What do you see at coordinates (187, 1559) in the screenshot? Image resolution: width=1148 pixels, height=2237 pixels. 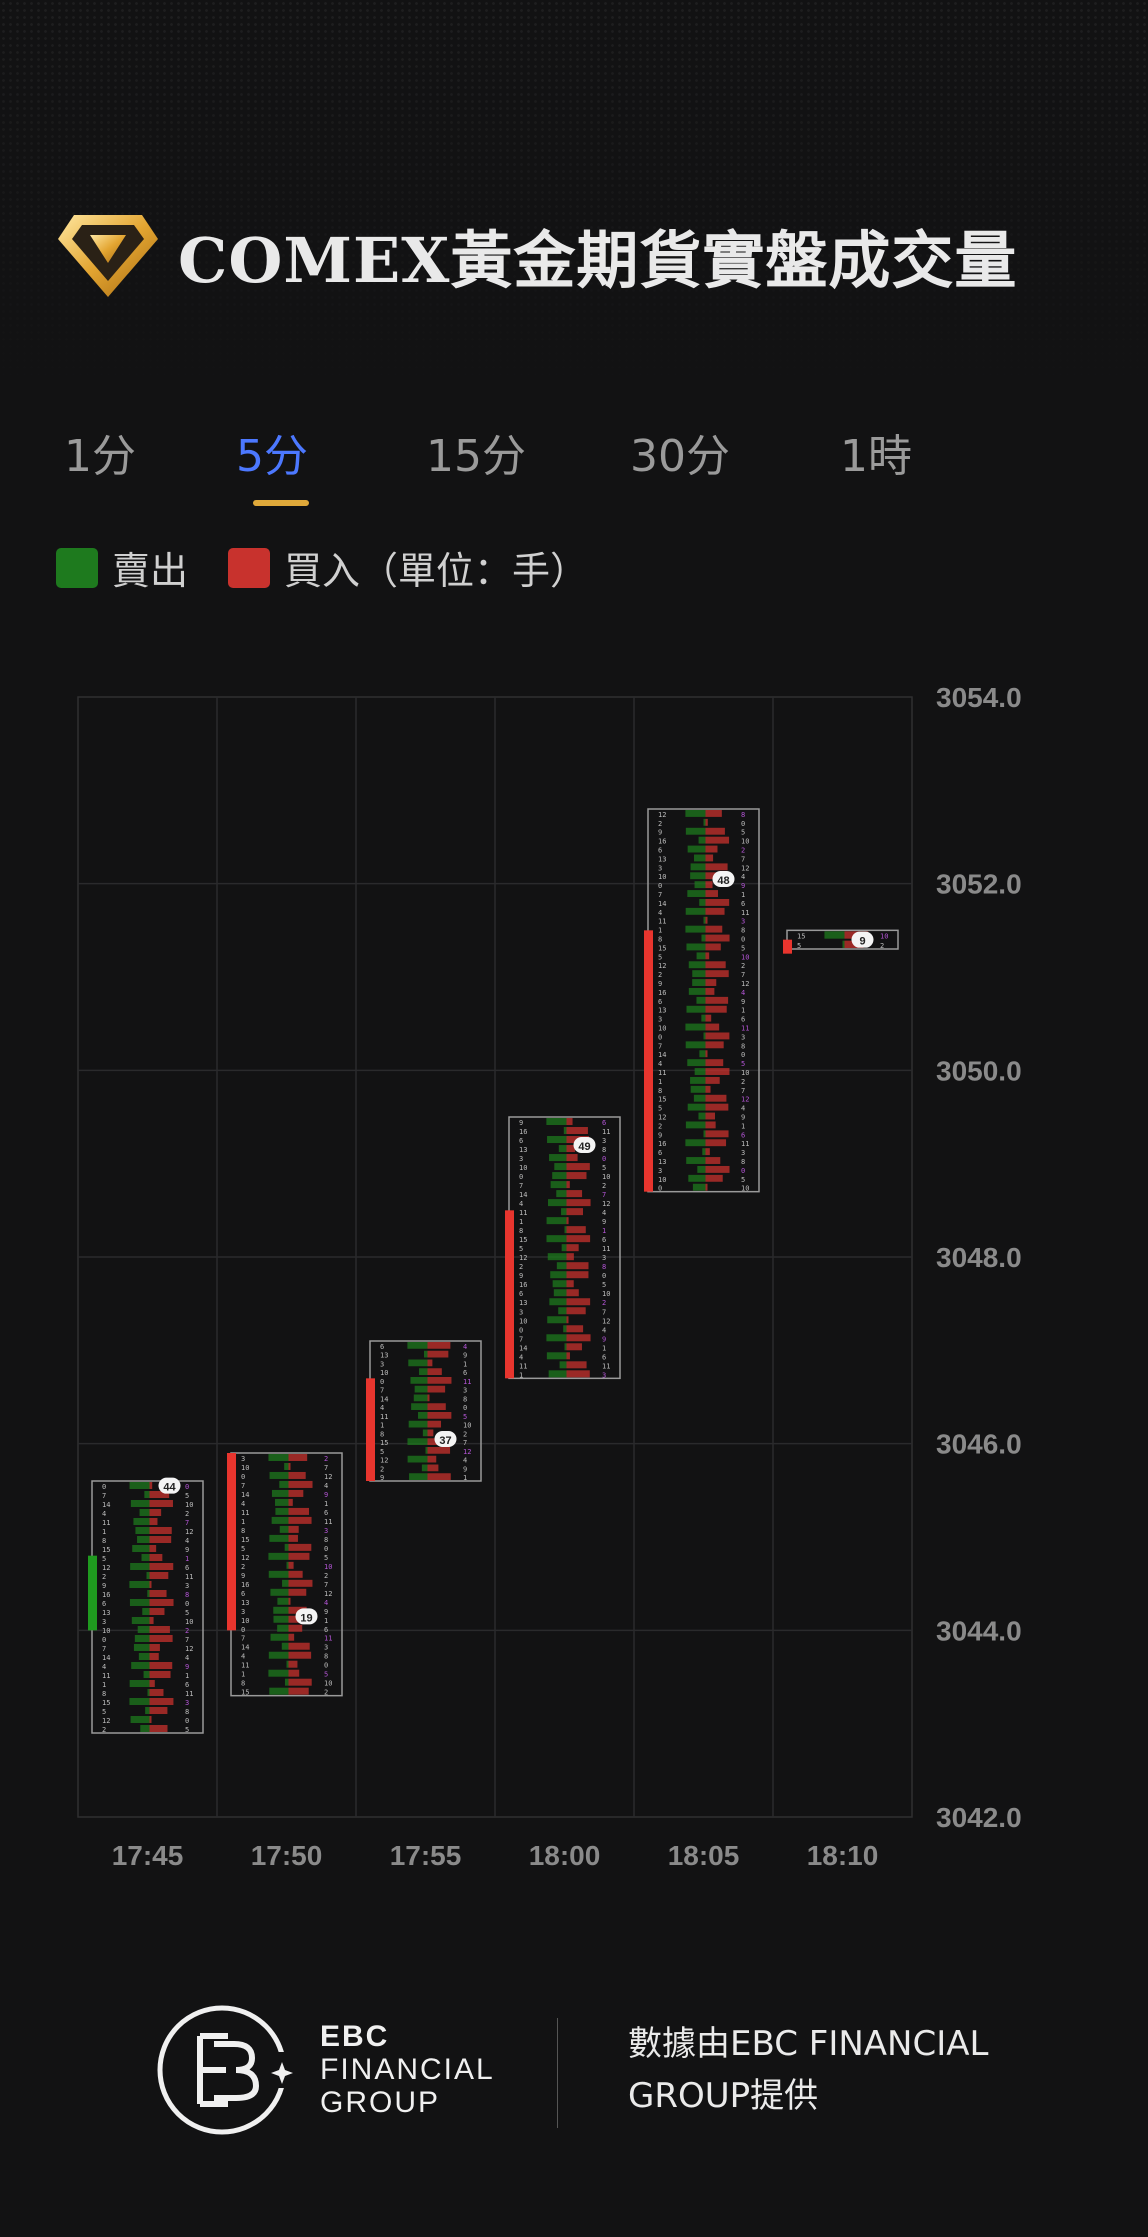 I see `buy-volume-number: 1` at bounding box center [187, 1559].